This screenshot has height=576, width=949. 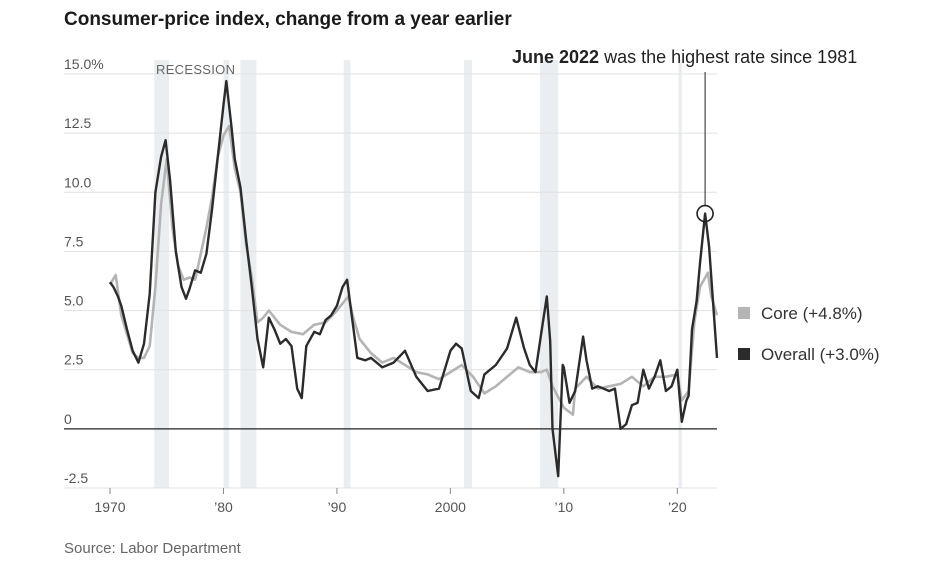 I want to click on recession-label: RECESSION, so click(x=195, y=69).